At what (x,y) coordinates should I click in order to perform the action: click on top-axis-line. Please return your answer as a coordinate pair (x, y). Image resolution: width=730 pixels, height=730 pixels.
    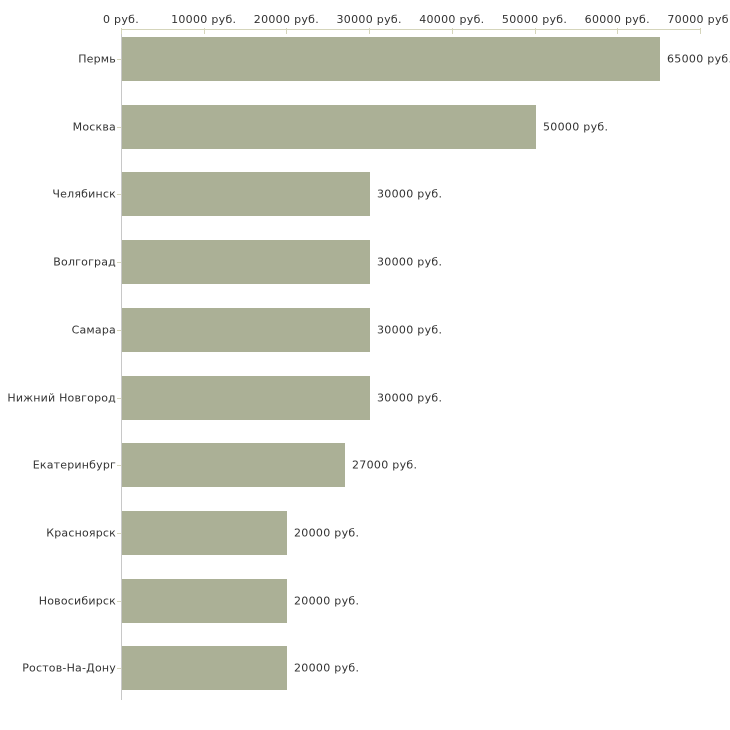
    Looking at the image, I should click on (410, 29).